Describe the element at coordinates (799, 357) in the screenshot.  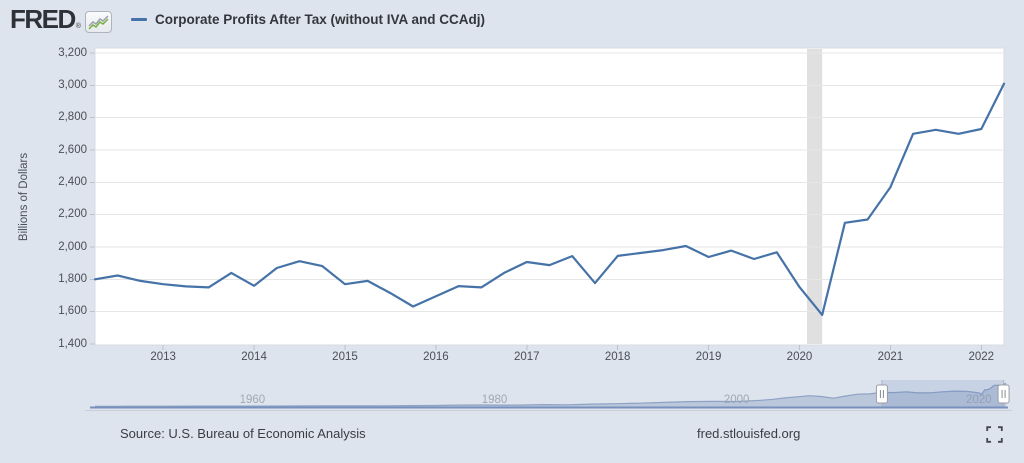
I see `x-axis-tick-label: 2020` at that location.